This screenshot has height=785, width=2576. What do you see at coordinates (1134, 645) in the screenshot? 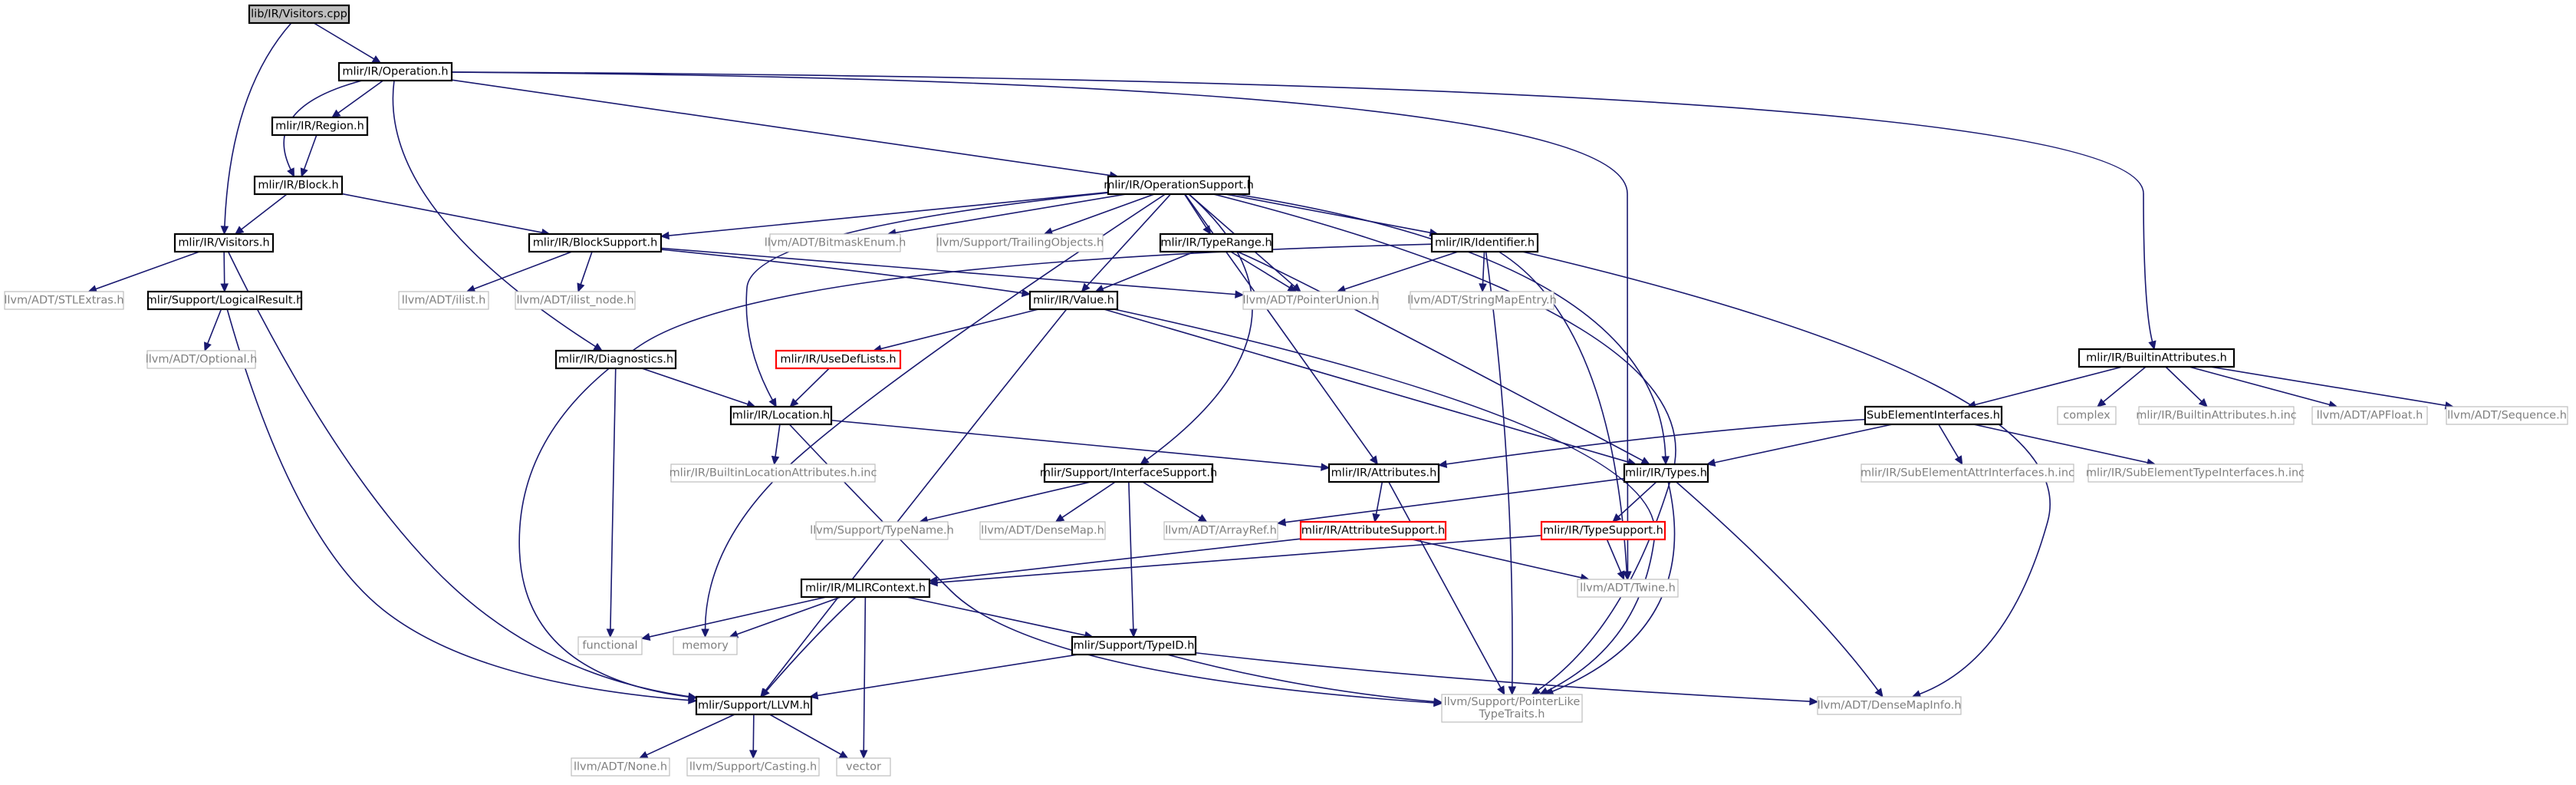
I see `node-typeid: mlir/Support/TypeID.h` at bounding box center [1134, 645].